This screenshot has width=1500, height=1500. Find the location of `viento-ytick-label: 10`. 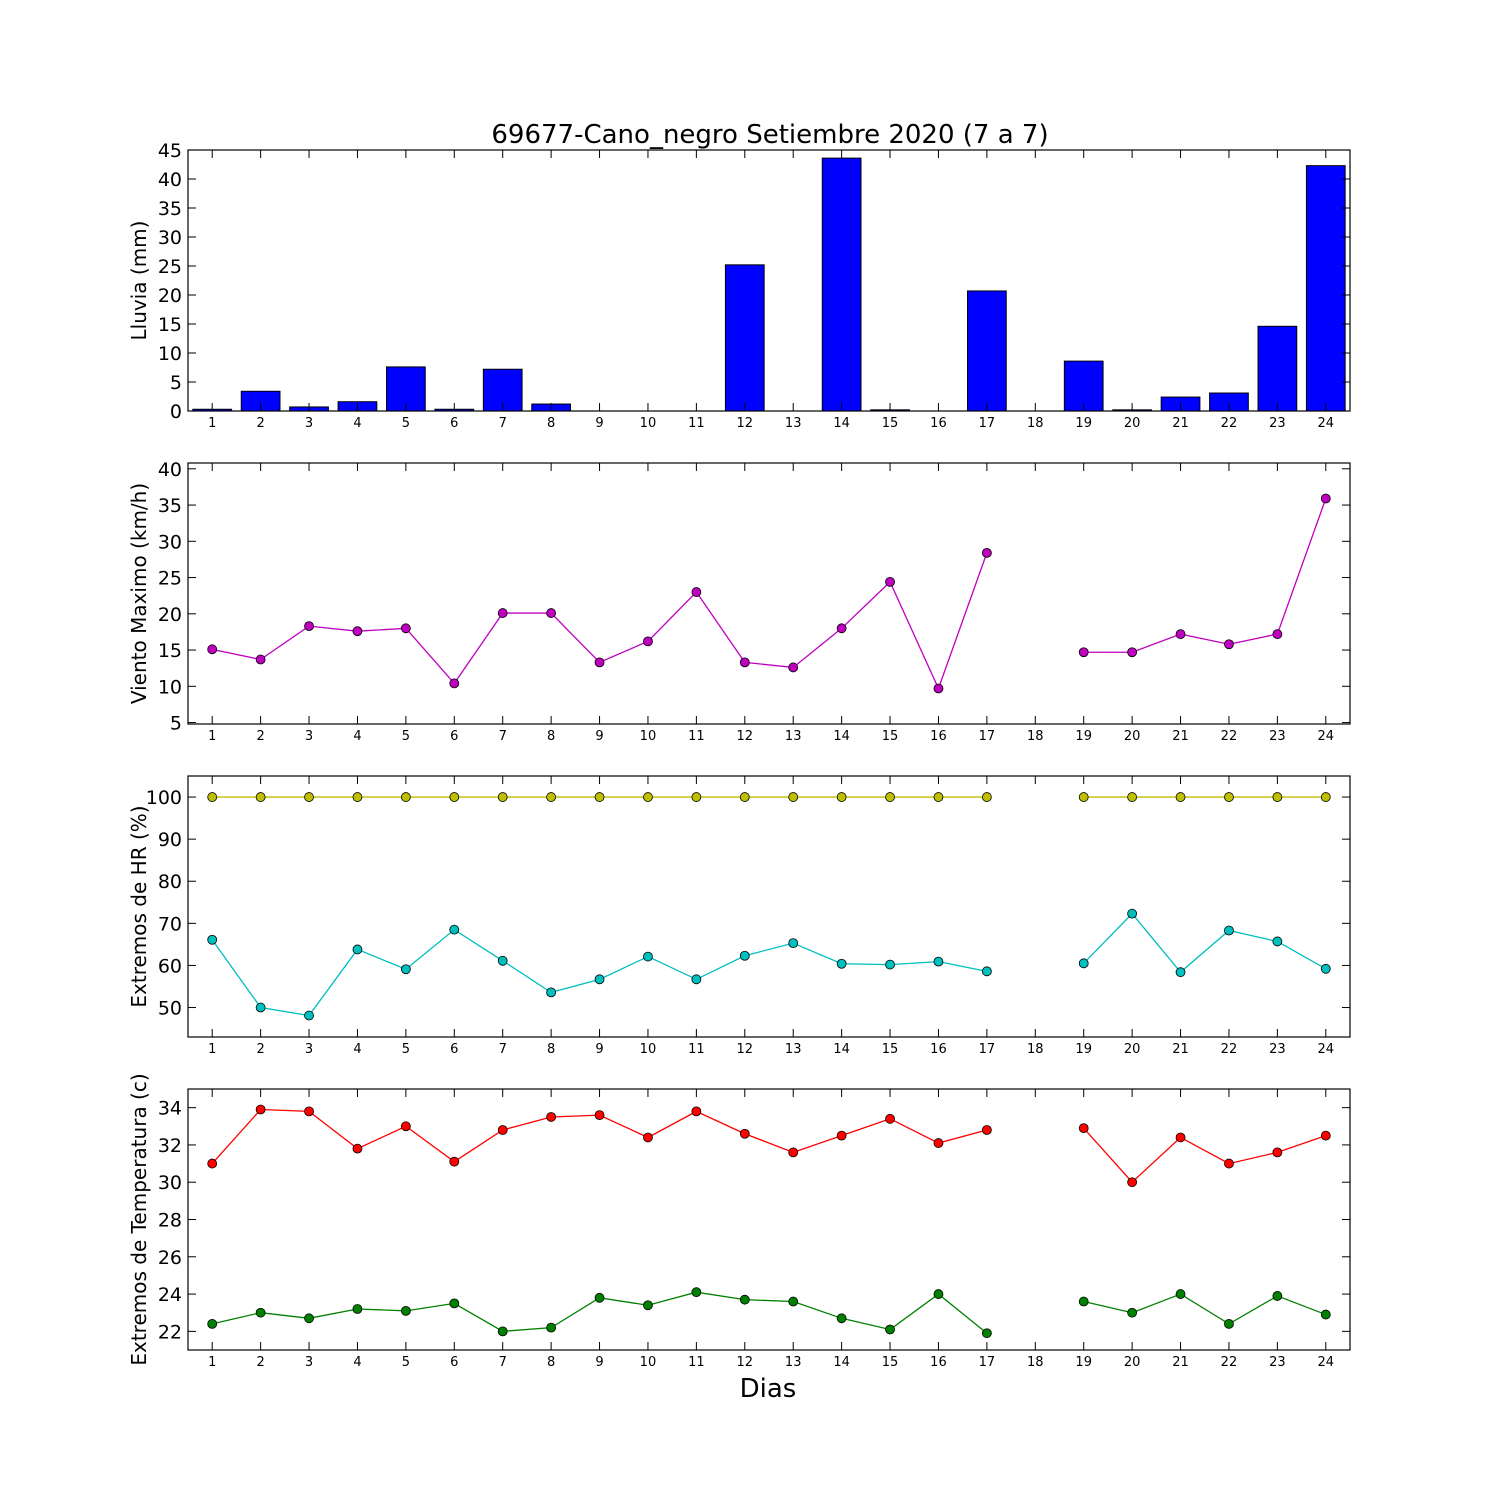

viento-ytick-label: 10 is located at coordinates (170, 687).